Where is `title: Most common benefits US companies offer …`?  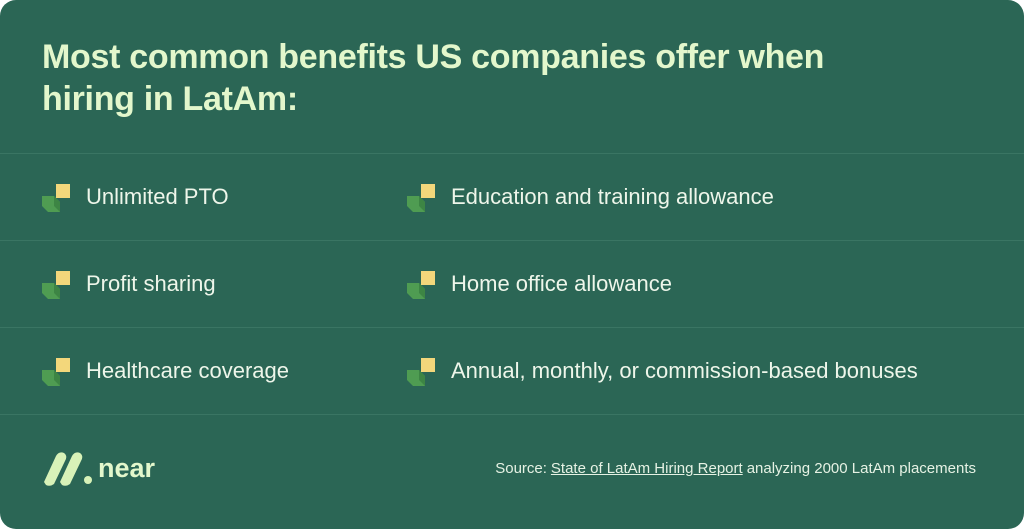
title: Most common benefits US companies offer … is located at coordinates (433, 78).